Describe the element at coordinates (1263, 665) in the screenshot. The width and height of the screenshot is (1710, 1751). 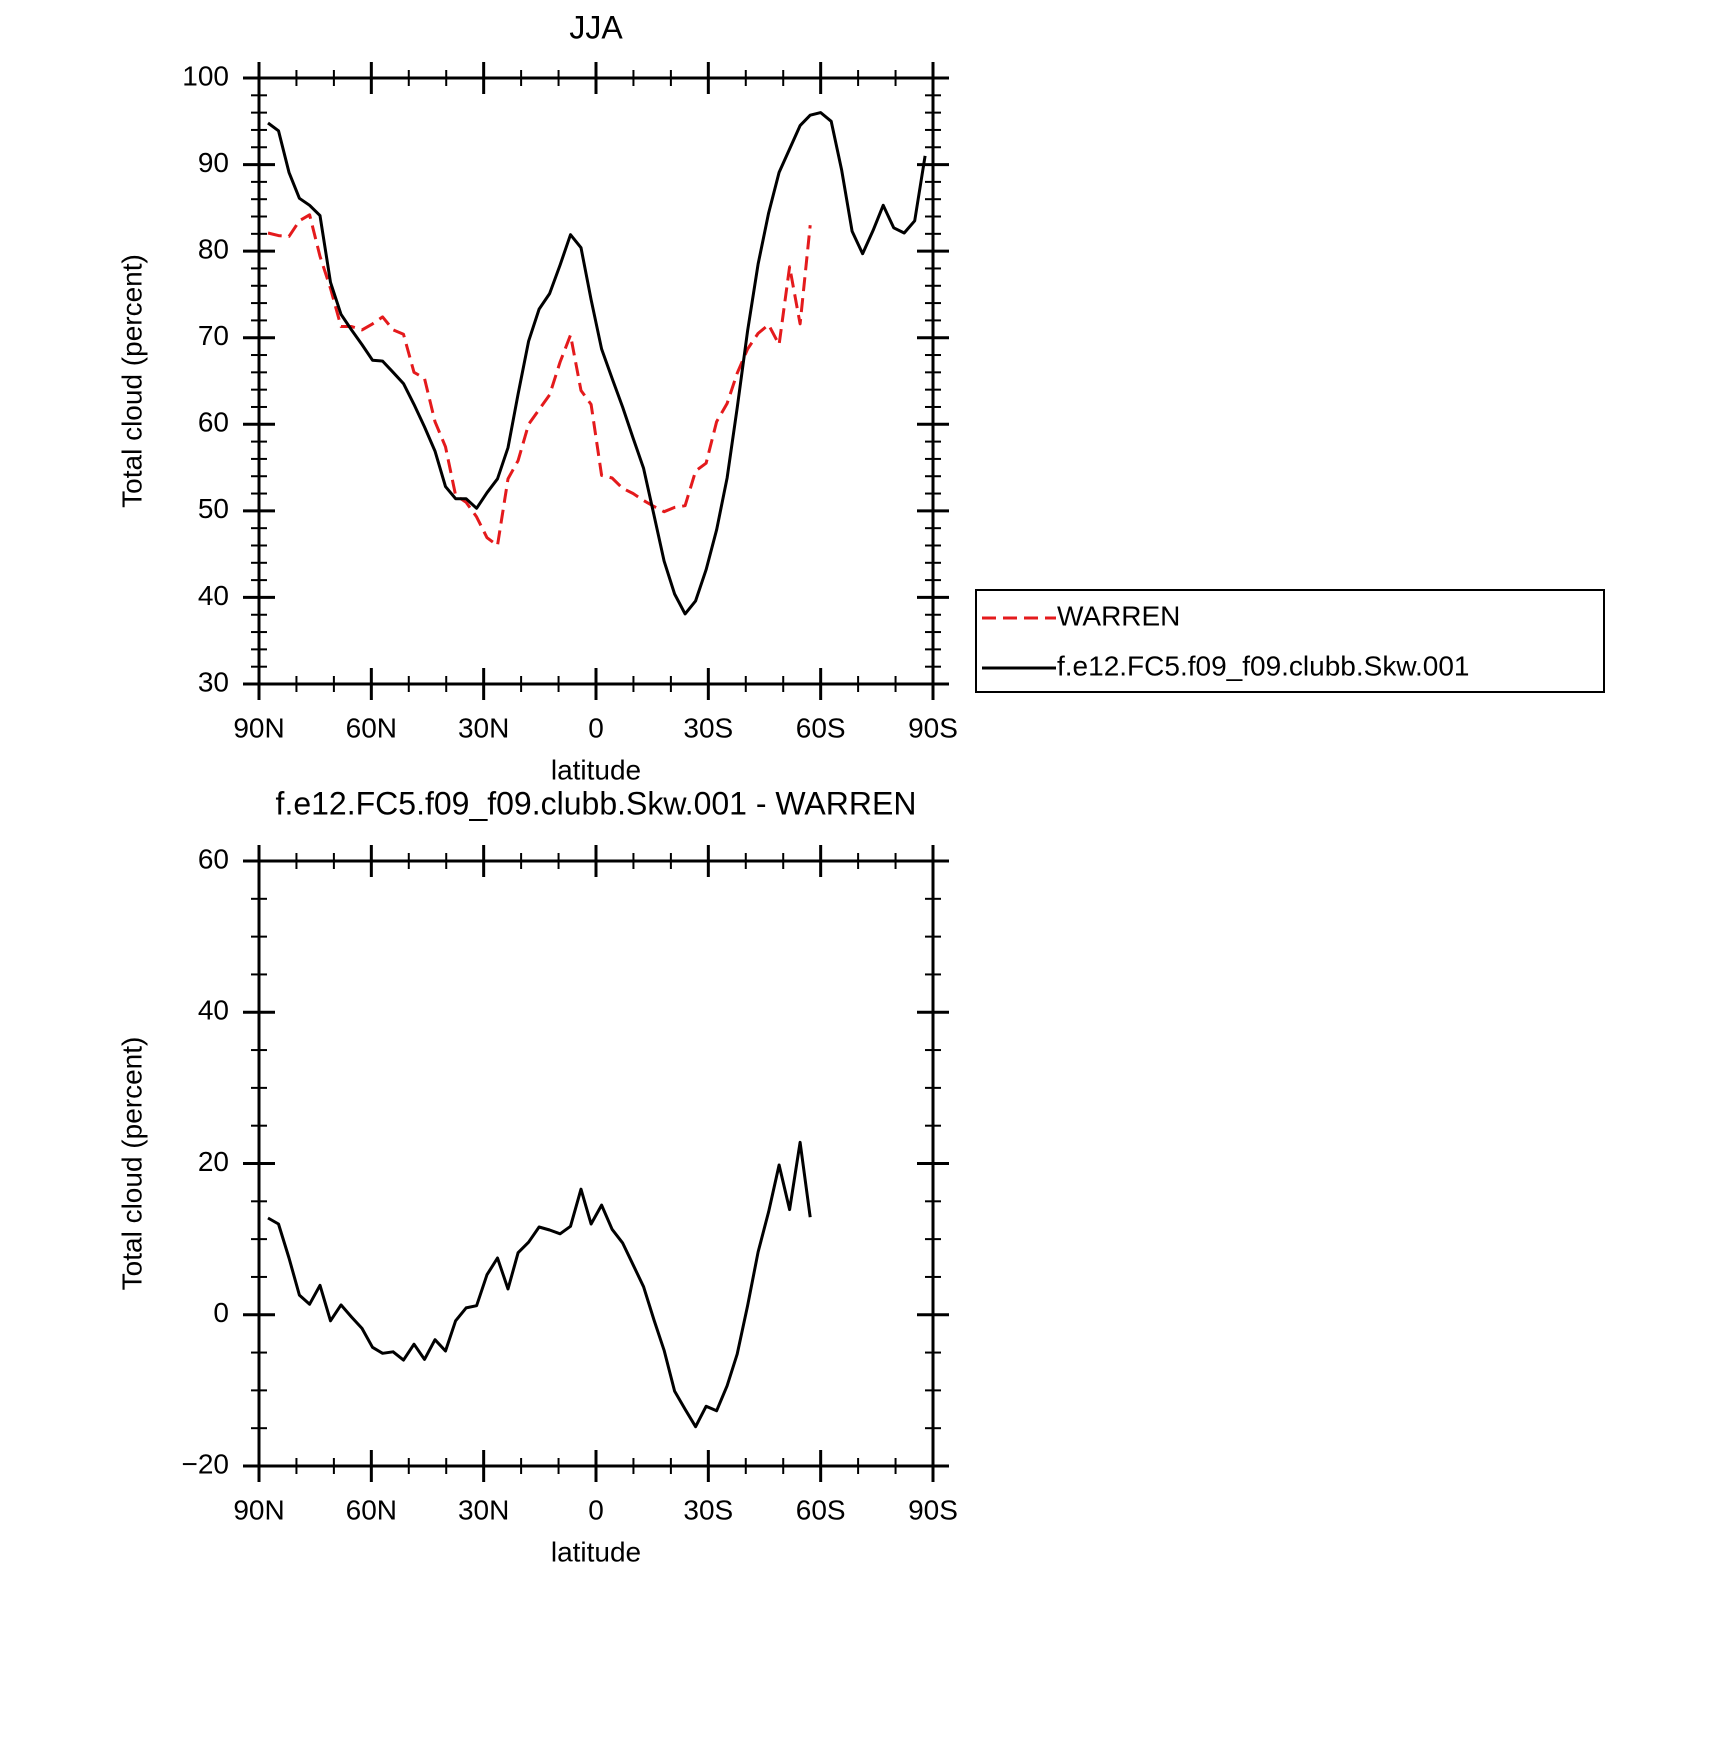
I see `legend-label: f.e12.FC5.f09_f09.clubb.Skw.001` at that location.